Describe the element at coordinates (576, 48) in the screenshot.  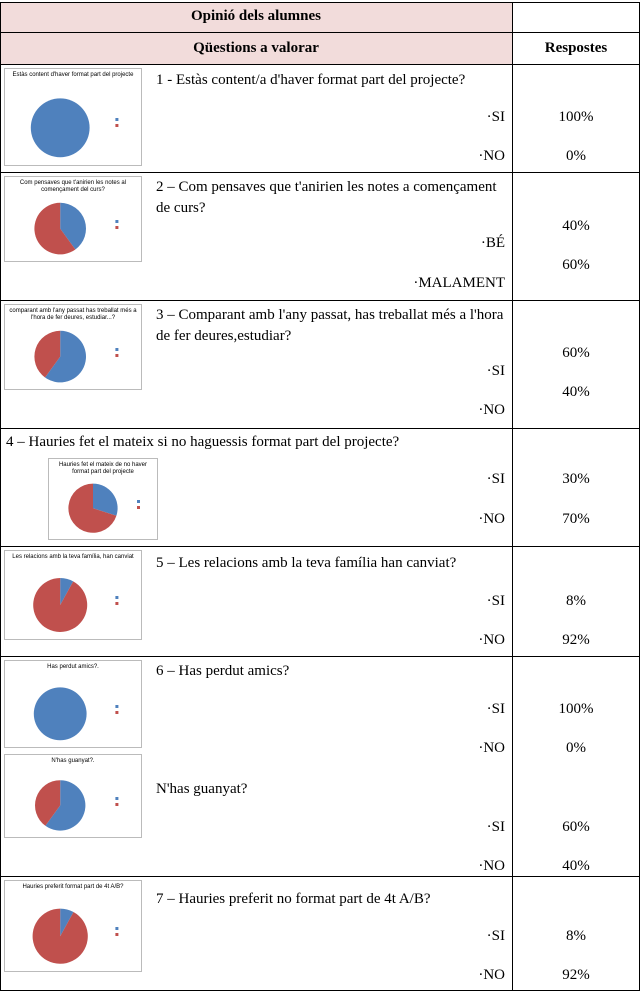
I see `column-heading: Respostes` at that location.